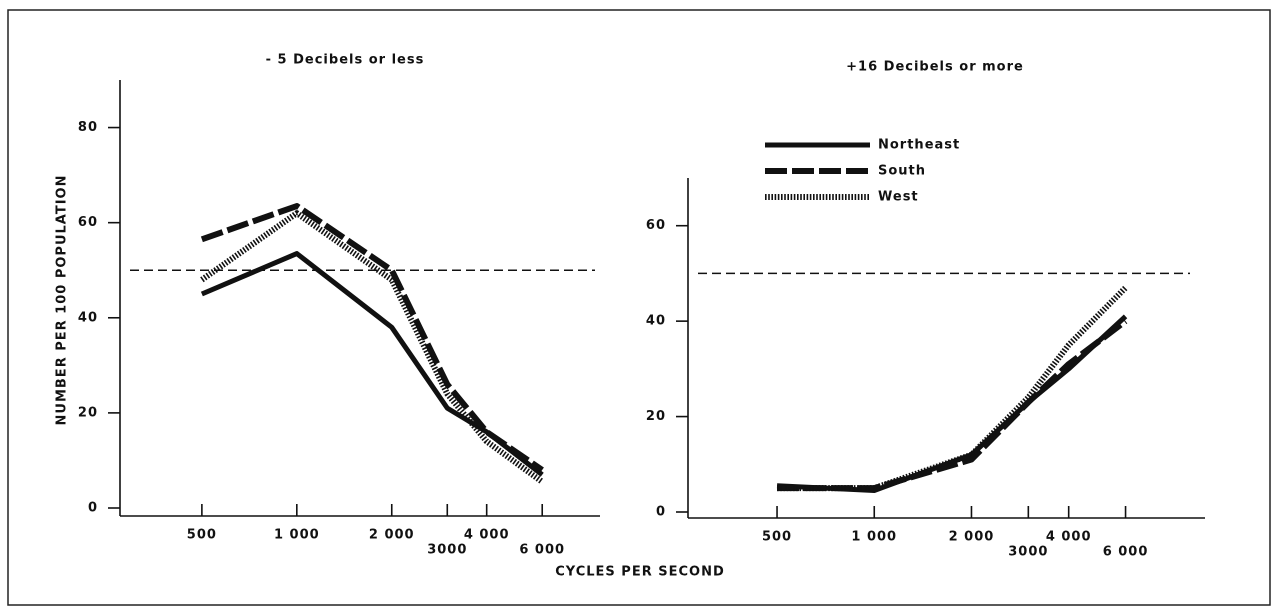  I want to click on chart-title: +16 Decibels or more, so click(935, 67).